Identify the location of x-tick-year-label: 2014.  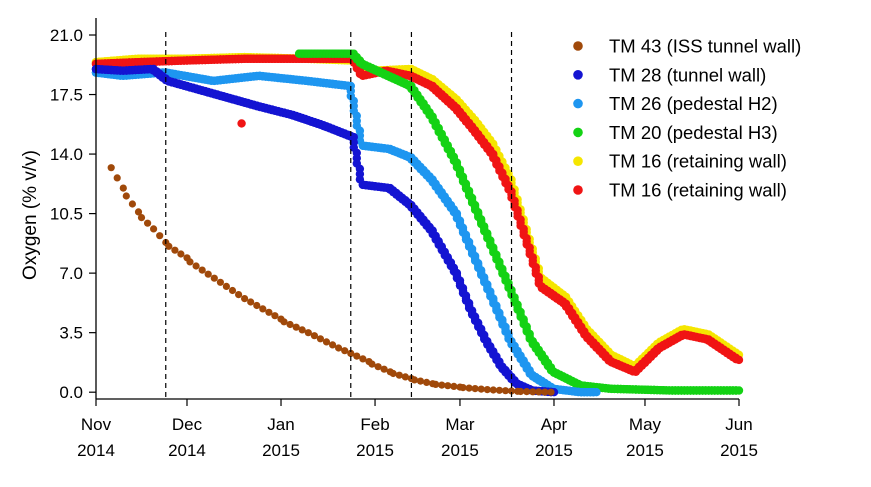
(187, 450).